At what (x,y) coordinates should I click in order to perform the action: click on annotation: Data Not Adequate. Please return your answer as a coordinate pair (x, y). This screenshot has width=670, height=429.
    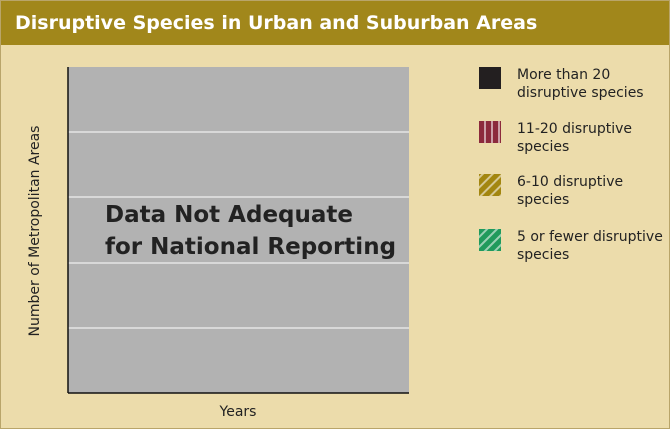
    Looking at the image, I should click on (229, 215).